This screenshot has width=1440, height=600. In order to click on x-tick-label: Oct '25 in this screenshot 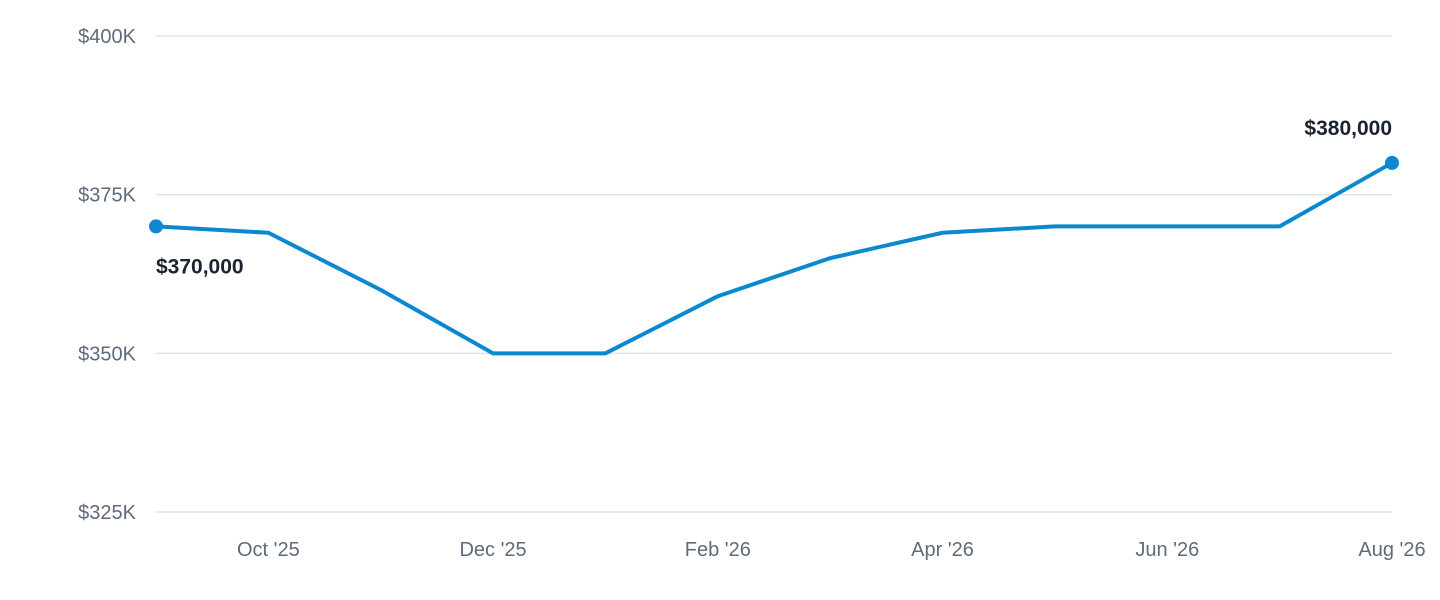, I will do `click(268, 550)`.